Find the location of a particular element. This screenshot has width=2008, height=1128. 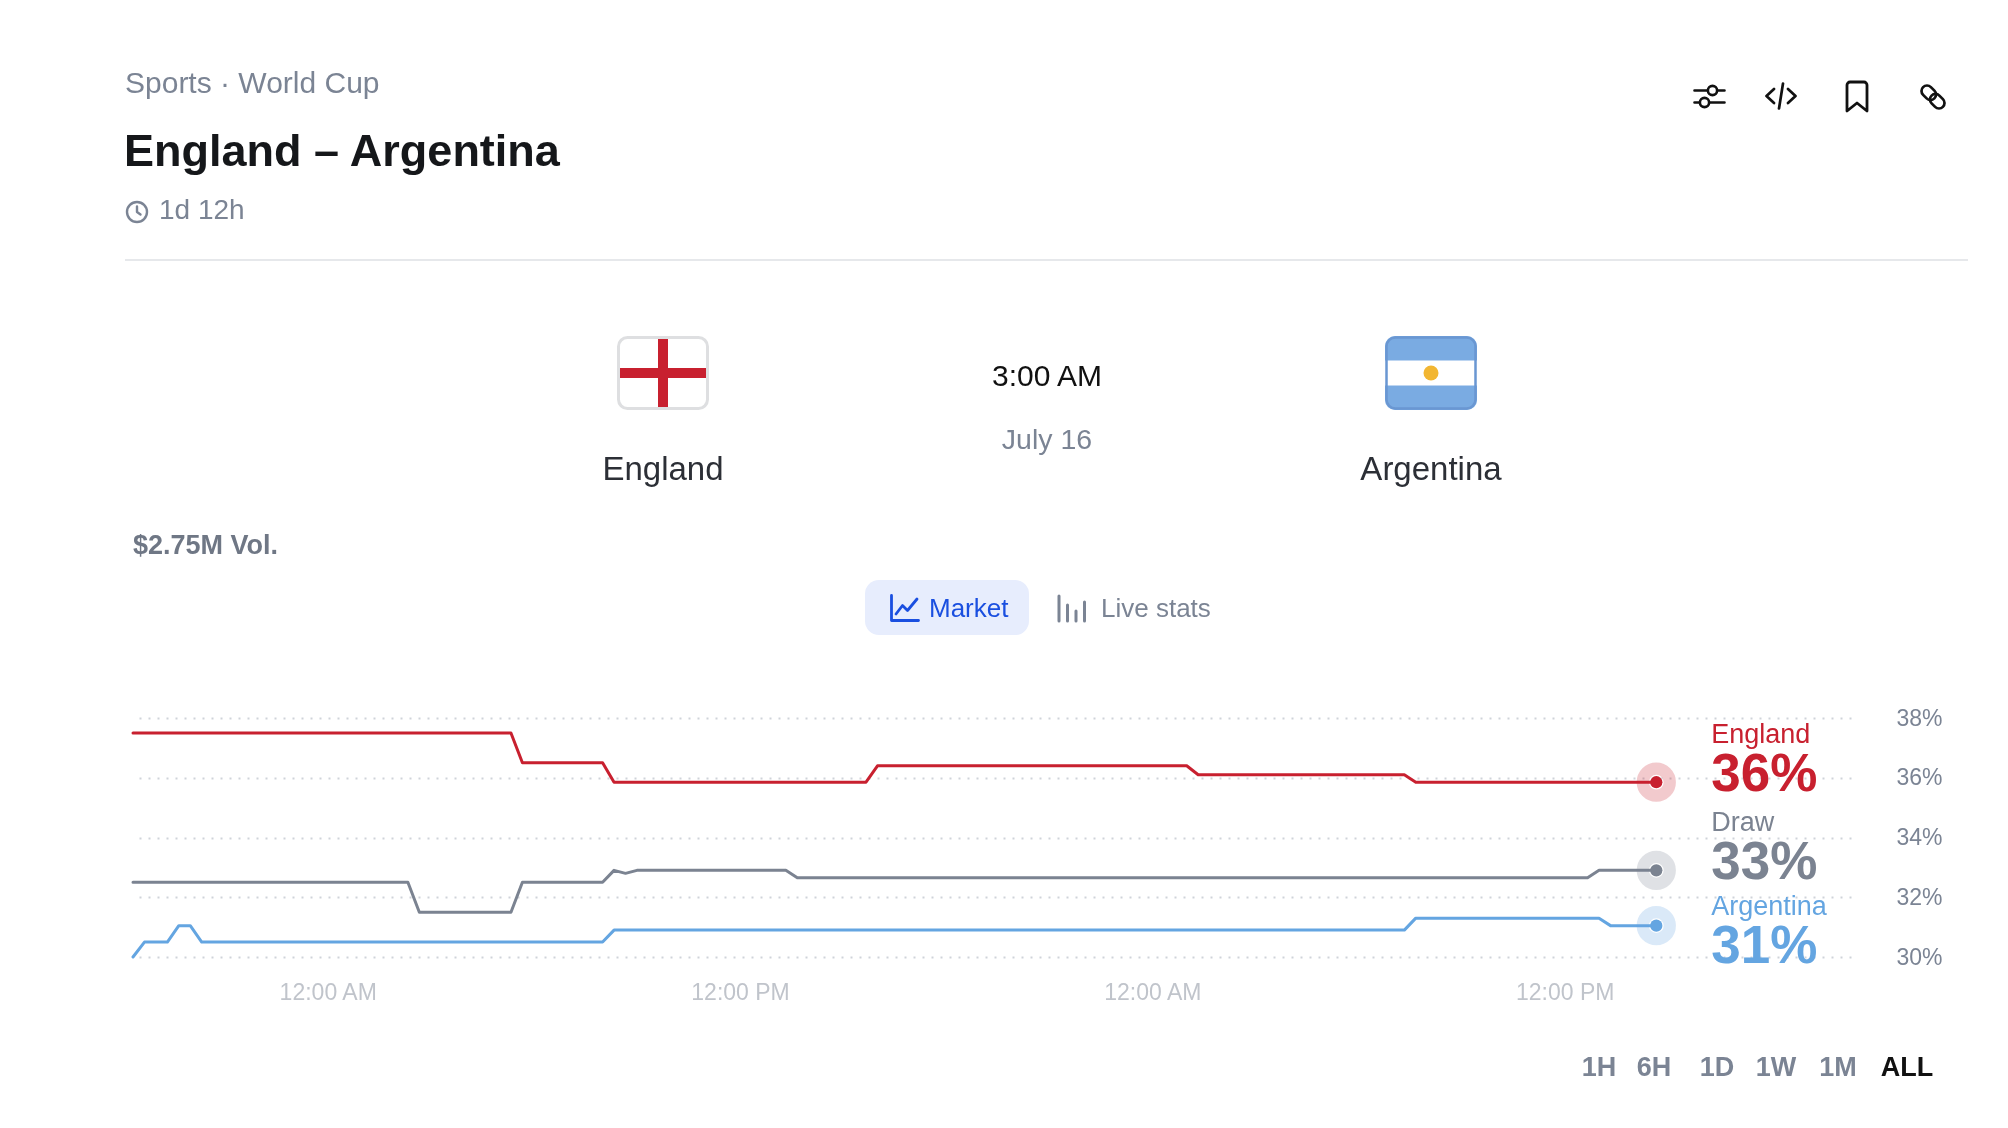

text: Sports · World Cup is located at coordinates (252, 83).